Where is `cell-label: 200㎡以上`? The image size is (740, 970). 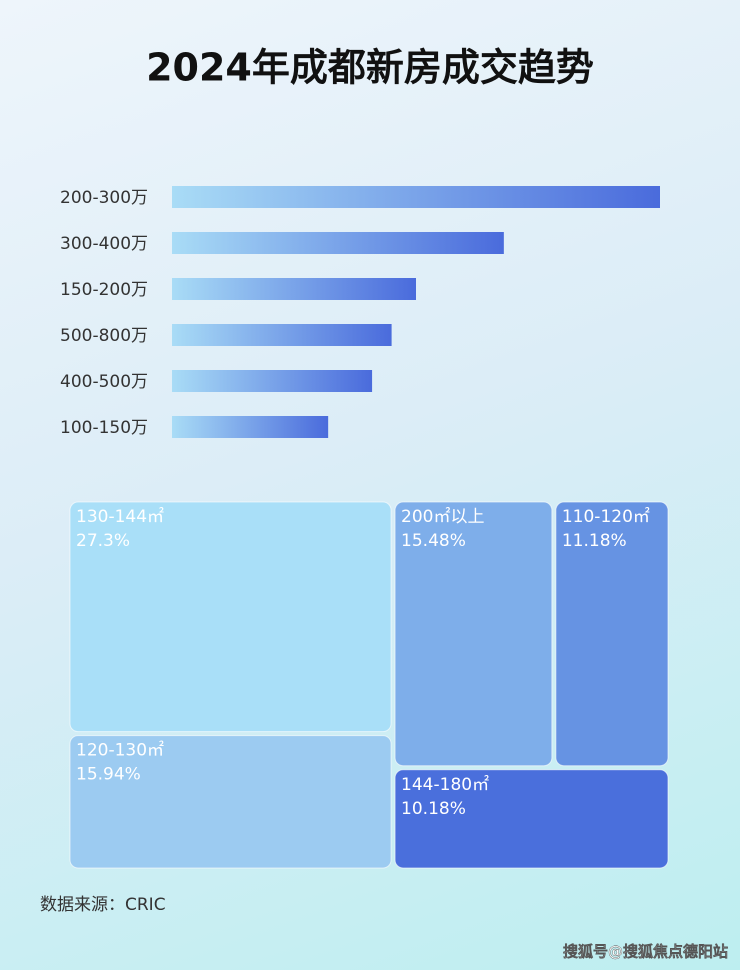
cell-label: 200㎡以上 is located at coordinates (442, 517).